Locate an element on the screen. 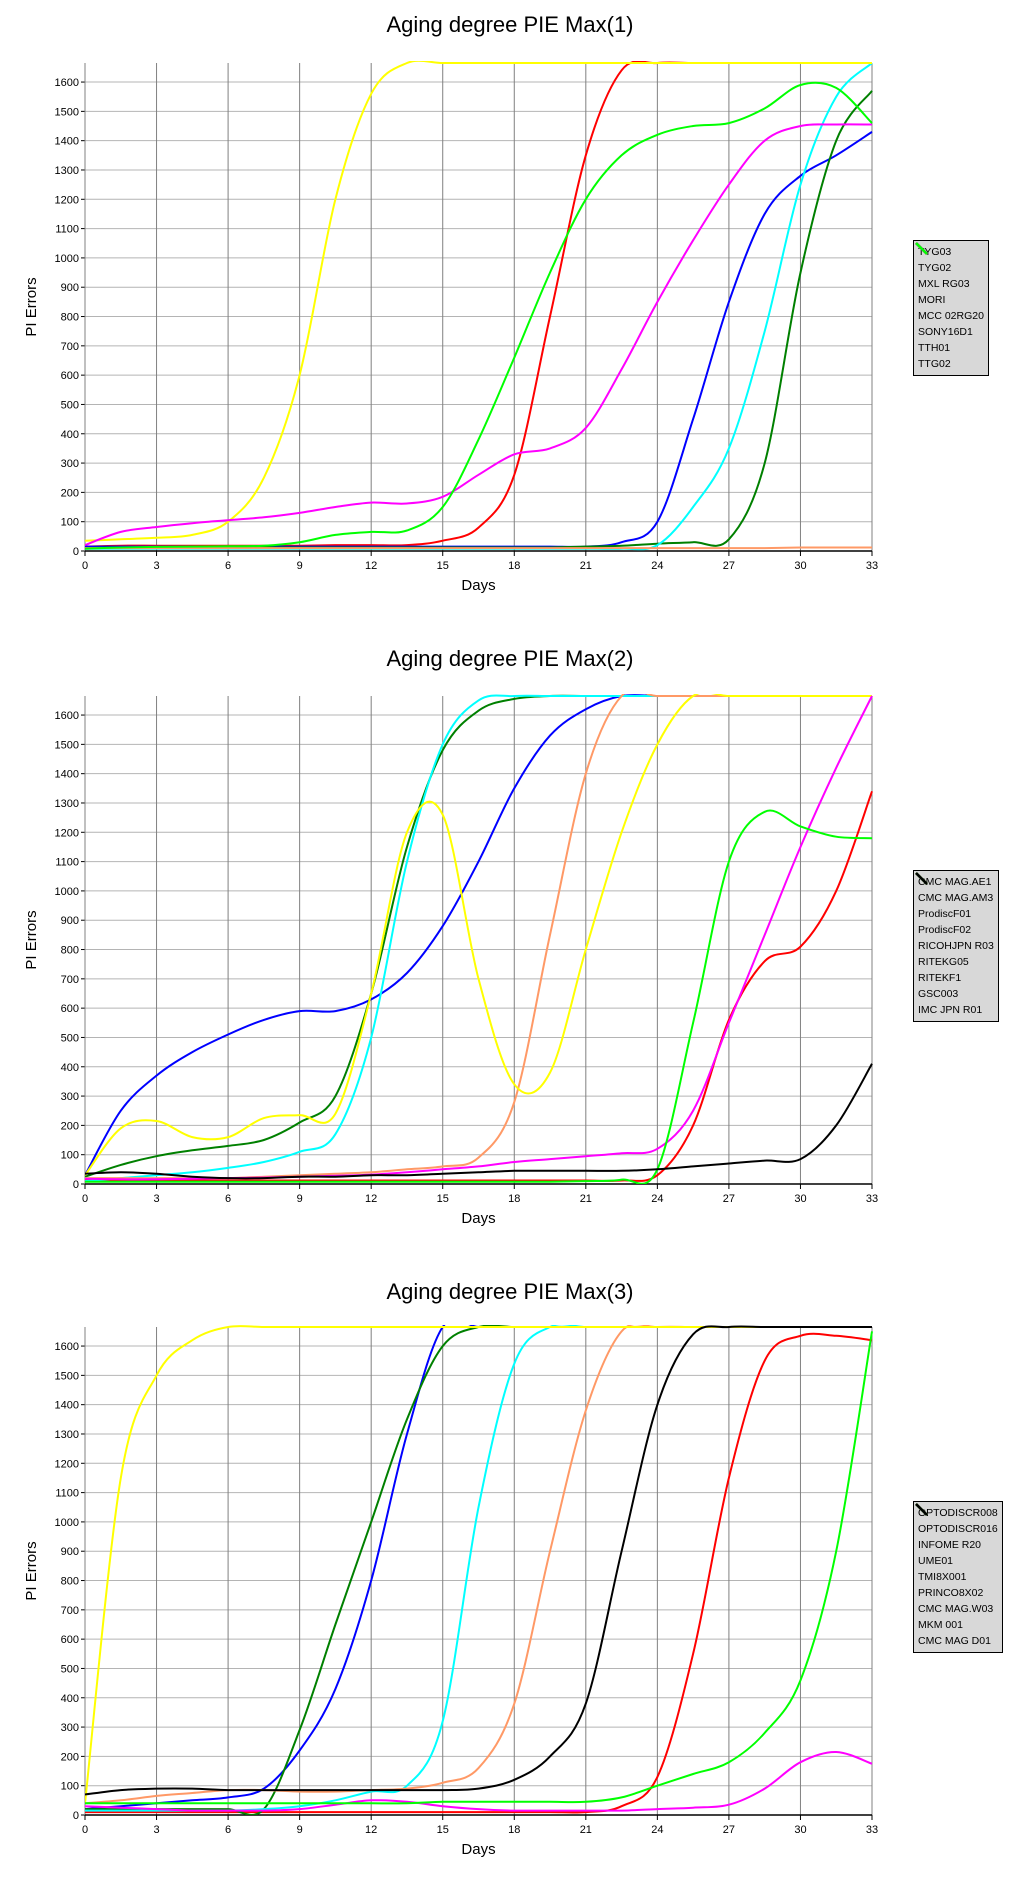 The width and height of the screenshot is (1025, 1894). legend-label: SONY16D1 is located at coordinates (945, 332).